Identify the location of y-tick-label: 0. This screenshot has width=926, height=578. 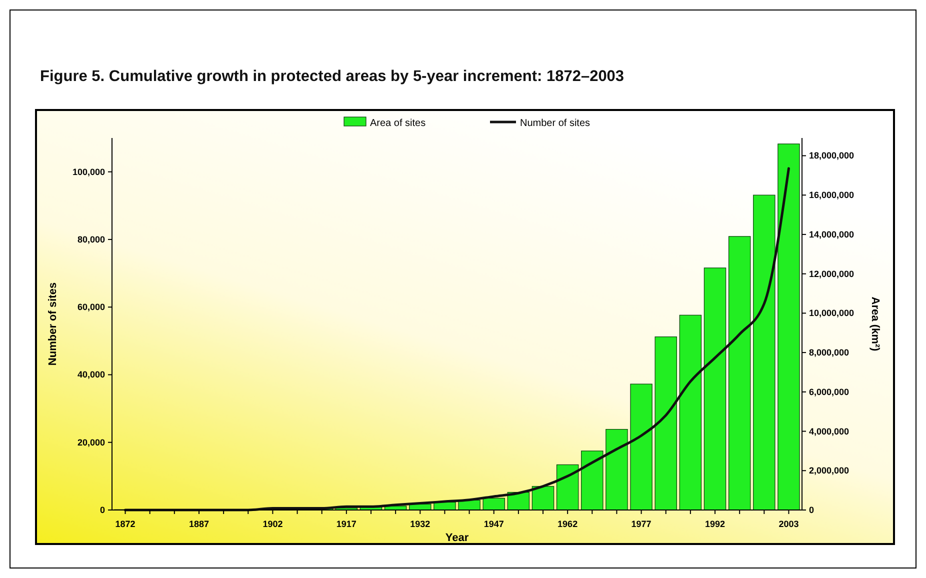
(102, 510).